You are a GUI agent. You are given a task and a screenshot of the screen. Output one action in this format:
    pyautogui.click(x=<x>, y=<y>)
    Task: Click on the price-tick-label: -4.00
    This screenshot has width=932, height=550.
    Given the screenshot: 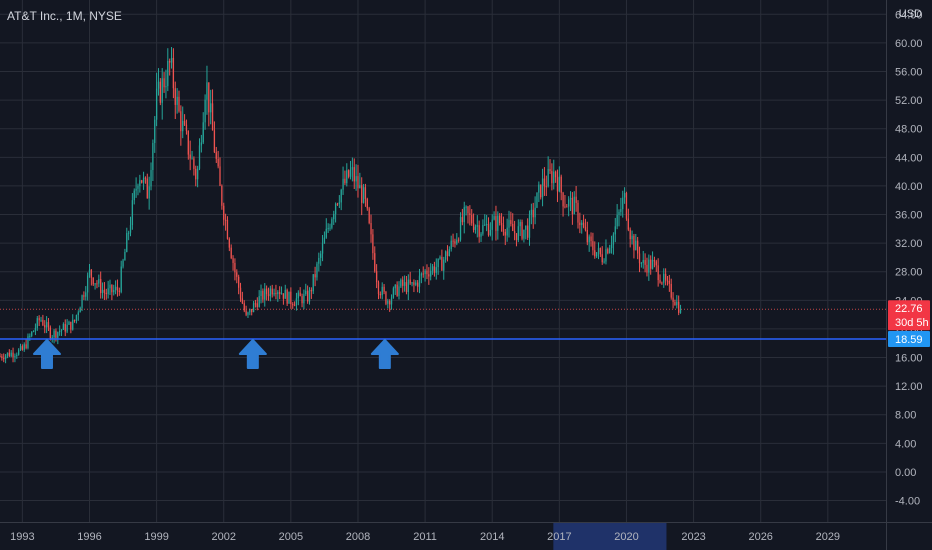 What is the action you would take?
    pyautogui.click(x=907, y=502)
    